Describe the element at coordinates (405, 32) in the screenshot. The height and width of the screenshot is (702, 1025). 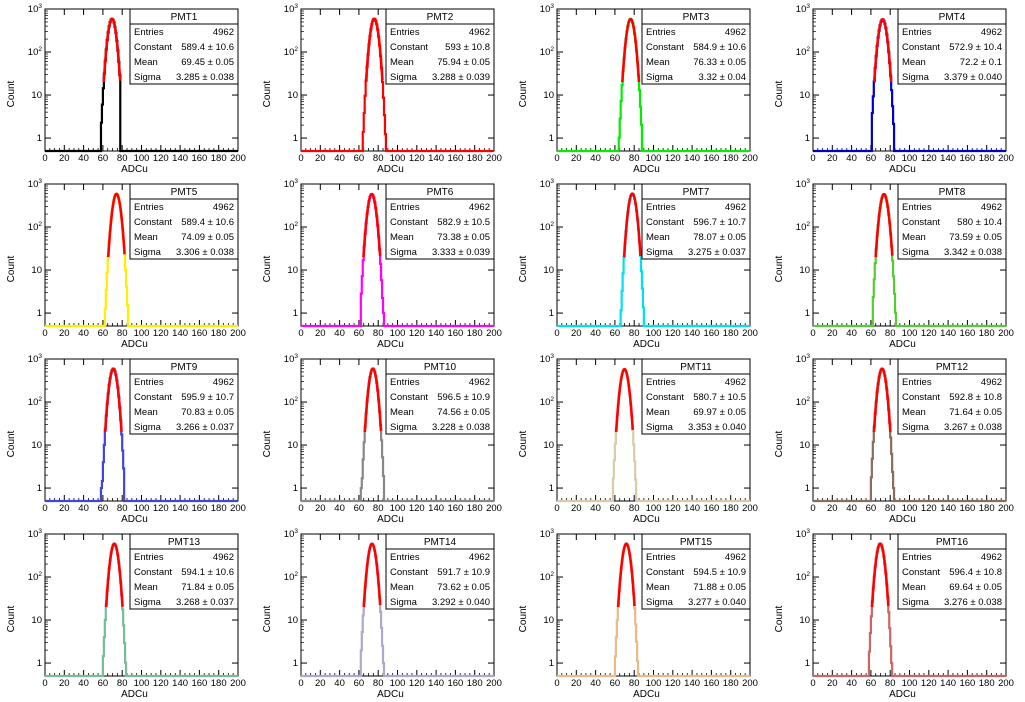
I see `stat-entries-label: Entries` at that location.